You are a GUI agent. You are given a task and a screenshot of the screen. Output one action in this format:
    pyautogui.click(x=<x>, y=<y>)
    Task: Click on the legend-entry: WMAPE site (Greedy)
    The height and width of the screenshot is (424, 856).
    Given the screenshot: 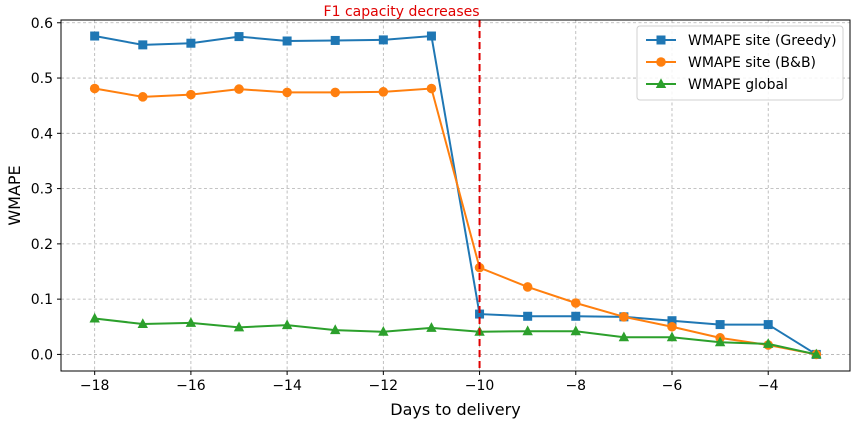 What is the action you would take?
    pyautogui.click(x=741, y=41)
    